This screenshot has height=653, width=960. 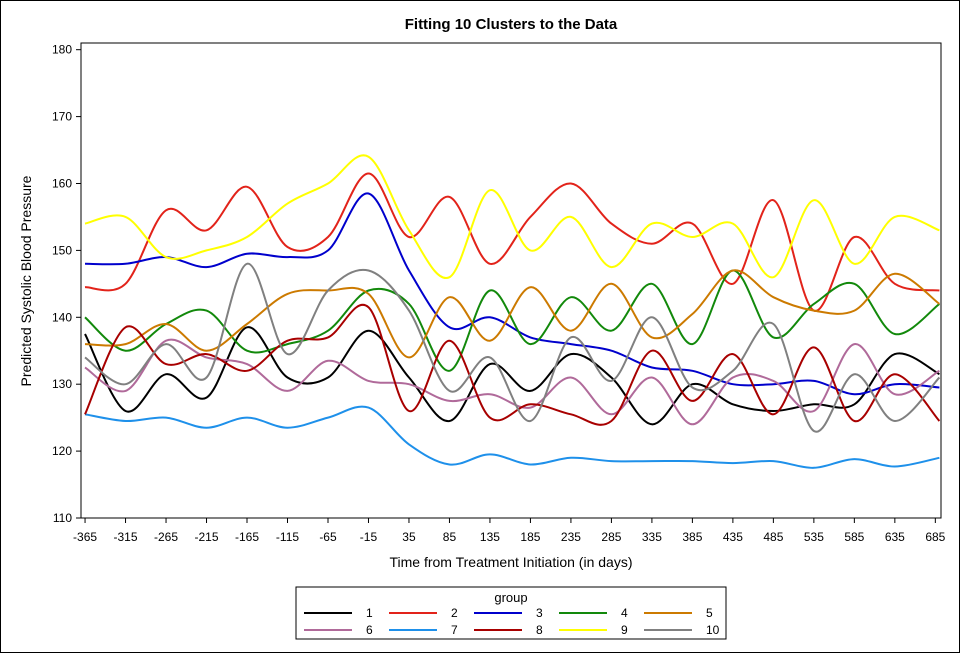 What do you see at coordinates (814, 537) in the screenshot?
I see `x-tick-label: 535` at bounding box center [814, 537].